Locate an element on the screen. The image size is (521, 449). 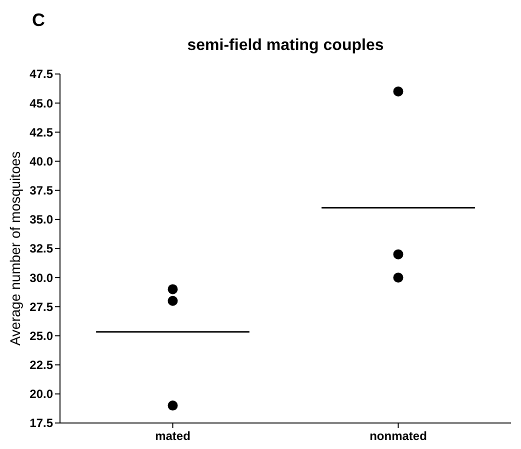
x-tick-label: nonmated is located at coordinates (398, 436).